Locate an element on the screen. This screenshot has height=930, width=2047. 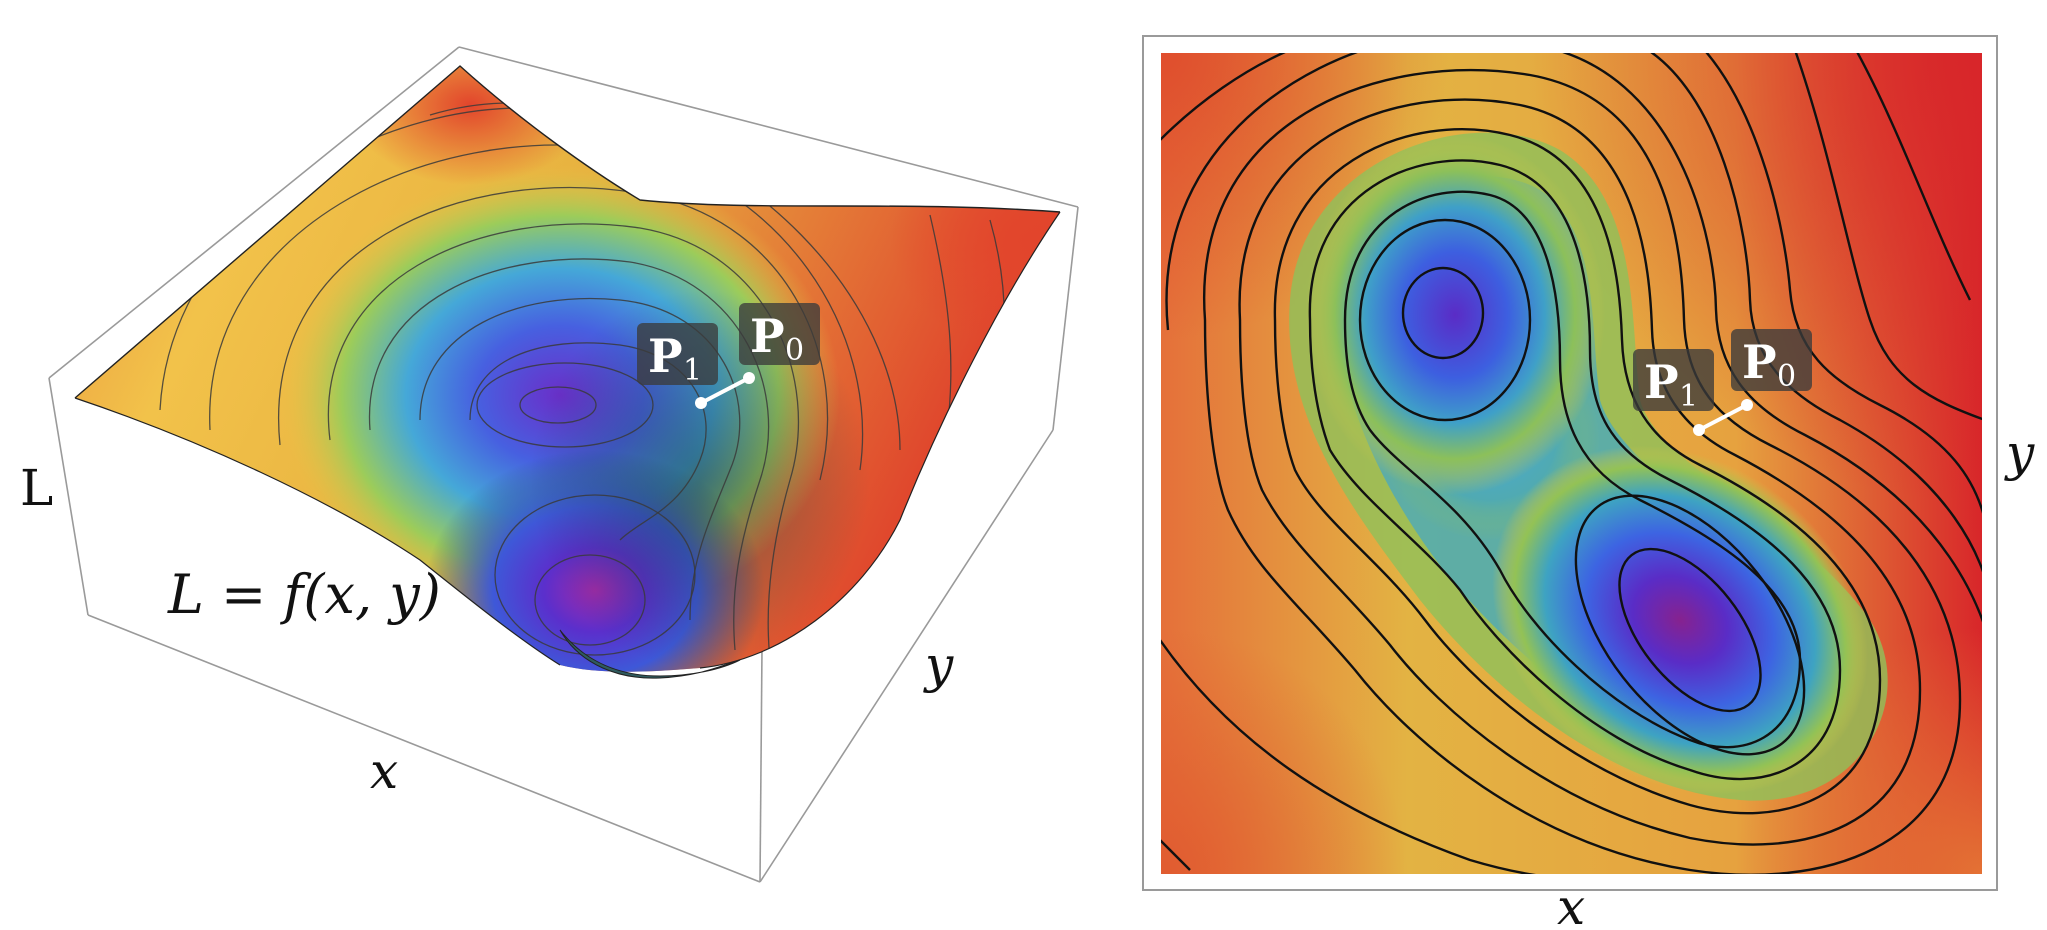
contour-axis-label-y: y is located at coordinates (2019, 453).